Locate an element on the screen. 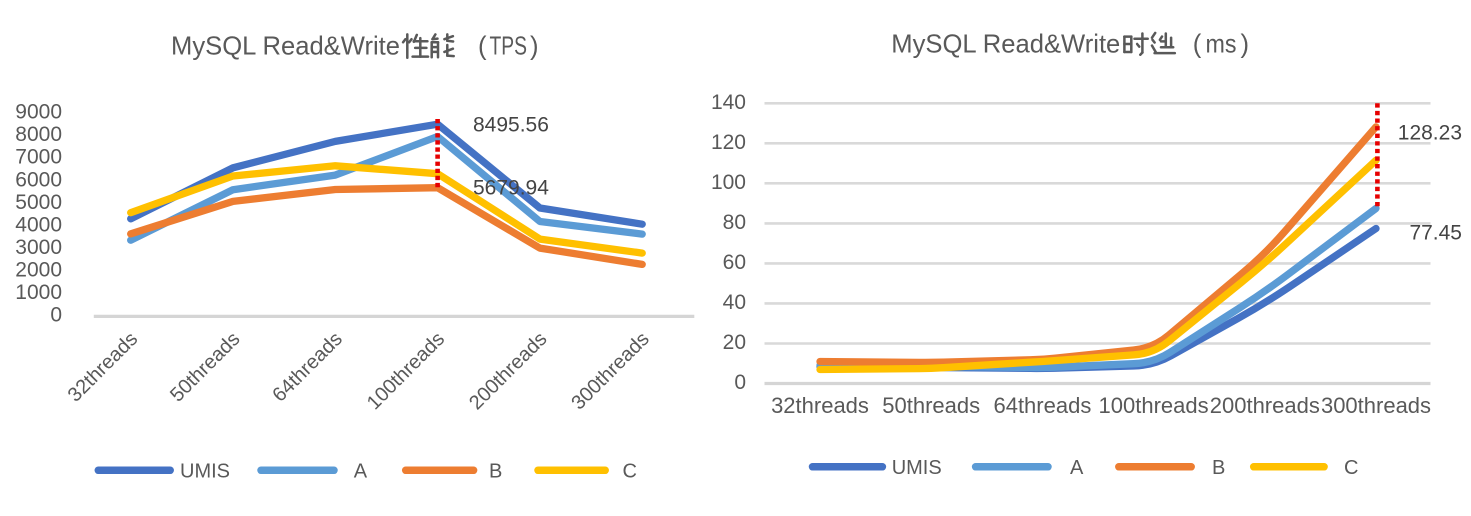  svg-text: 20 is located at coordinates (734, 342).